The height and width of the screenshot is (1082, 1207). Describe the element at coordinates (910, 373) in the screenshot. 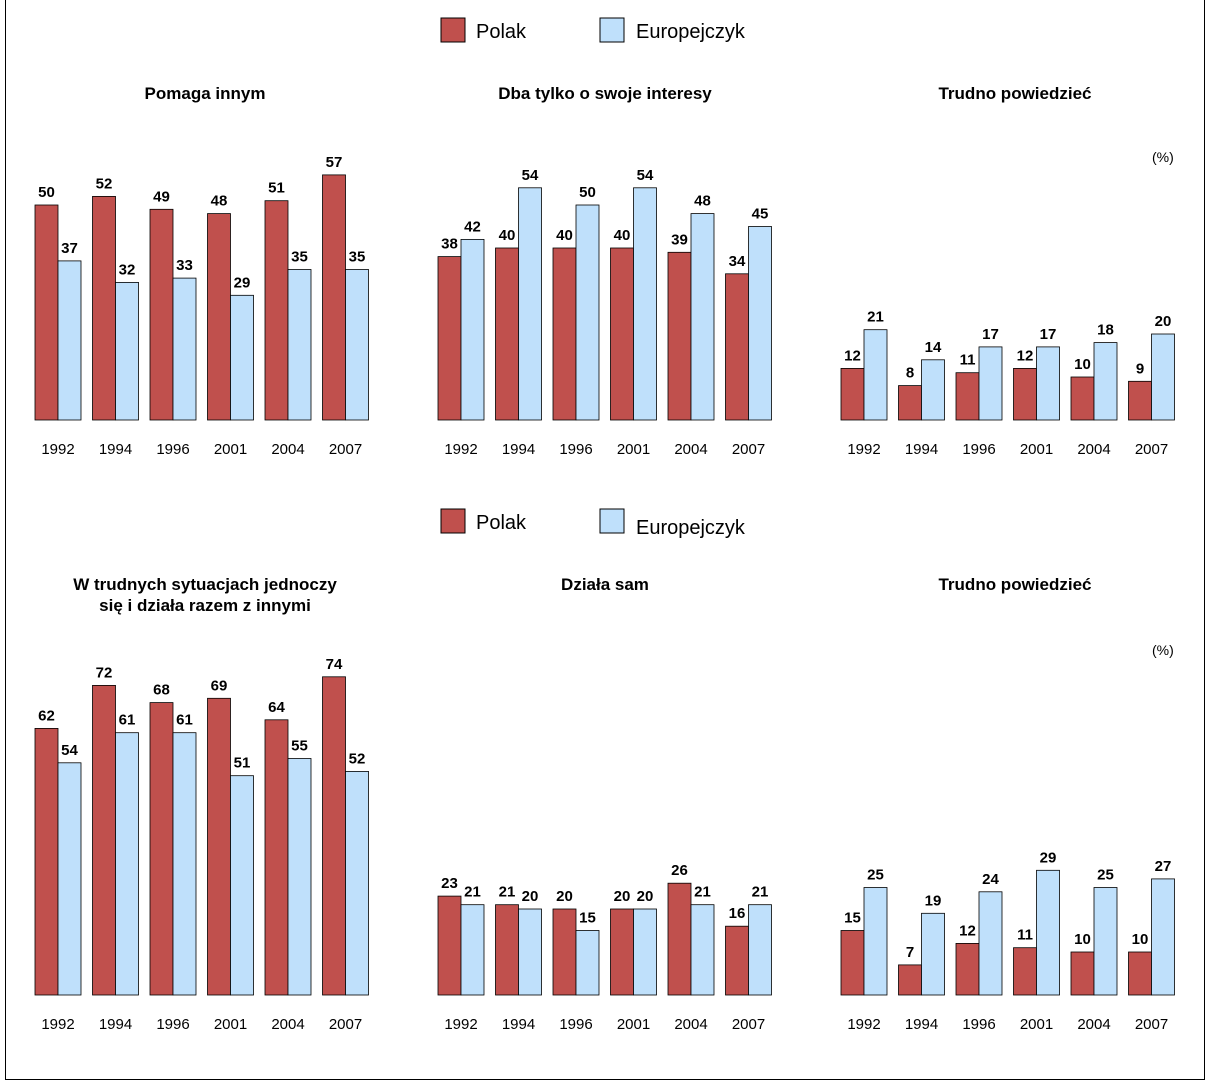

I see `data-label: 8` at that location.